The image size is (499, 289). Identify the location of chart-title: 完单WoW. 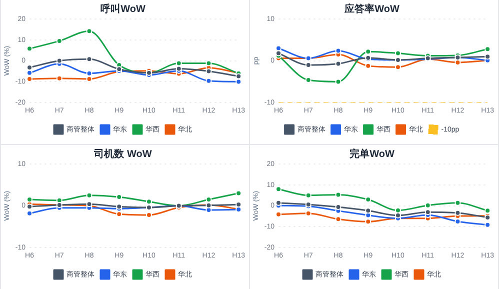
(372, 154).